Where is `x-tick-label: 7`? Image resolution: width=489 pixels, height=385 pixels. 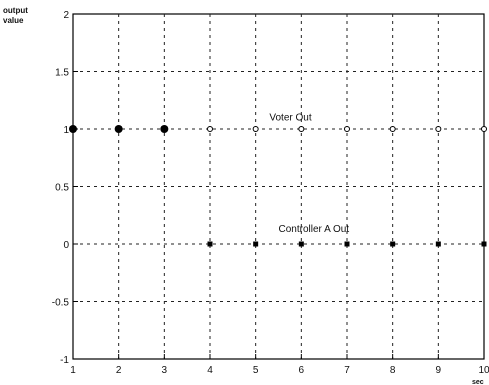
x-tick-label: 7 is located at coordinates (347, 370).